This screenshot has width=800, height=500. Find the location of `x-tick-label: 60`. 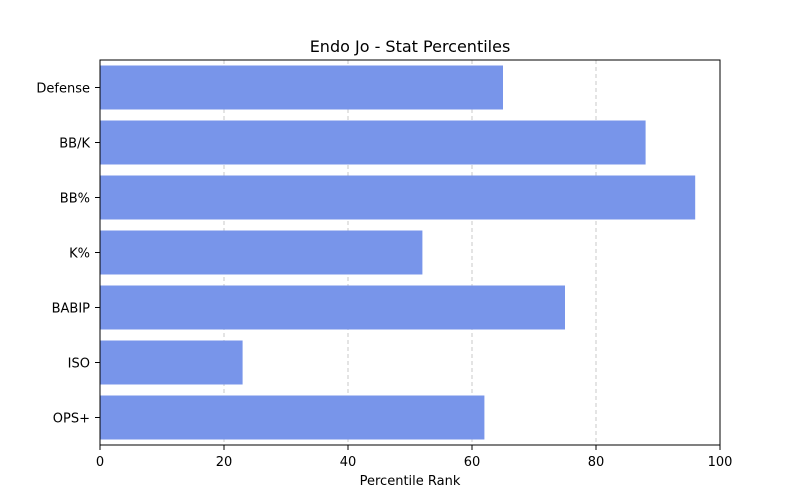

x-tick-label: 60 is located at coordinates (472, 462).